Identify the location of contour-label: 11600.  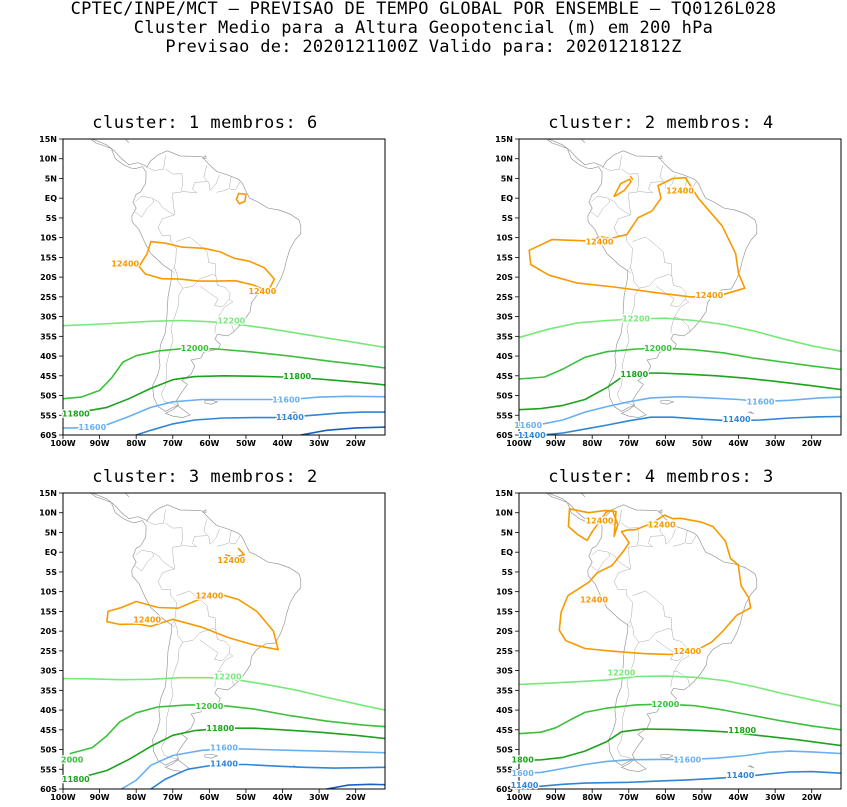
(687, 759).